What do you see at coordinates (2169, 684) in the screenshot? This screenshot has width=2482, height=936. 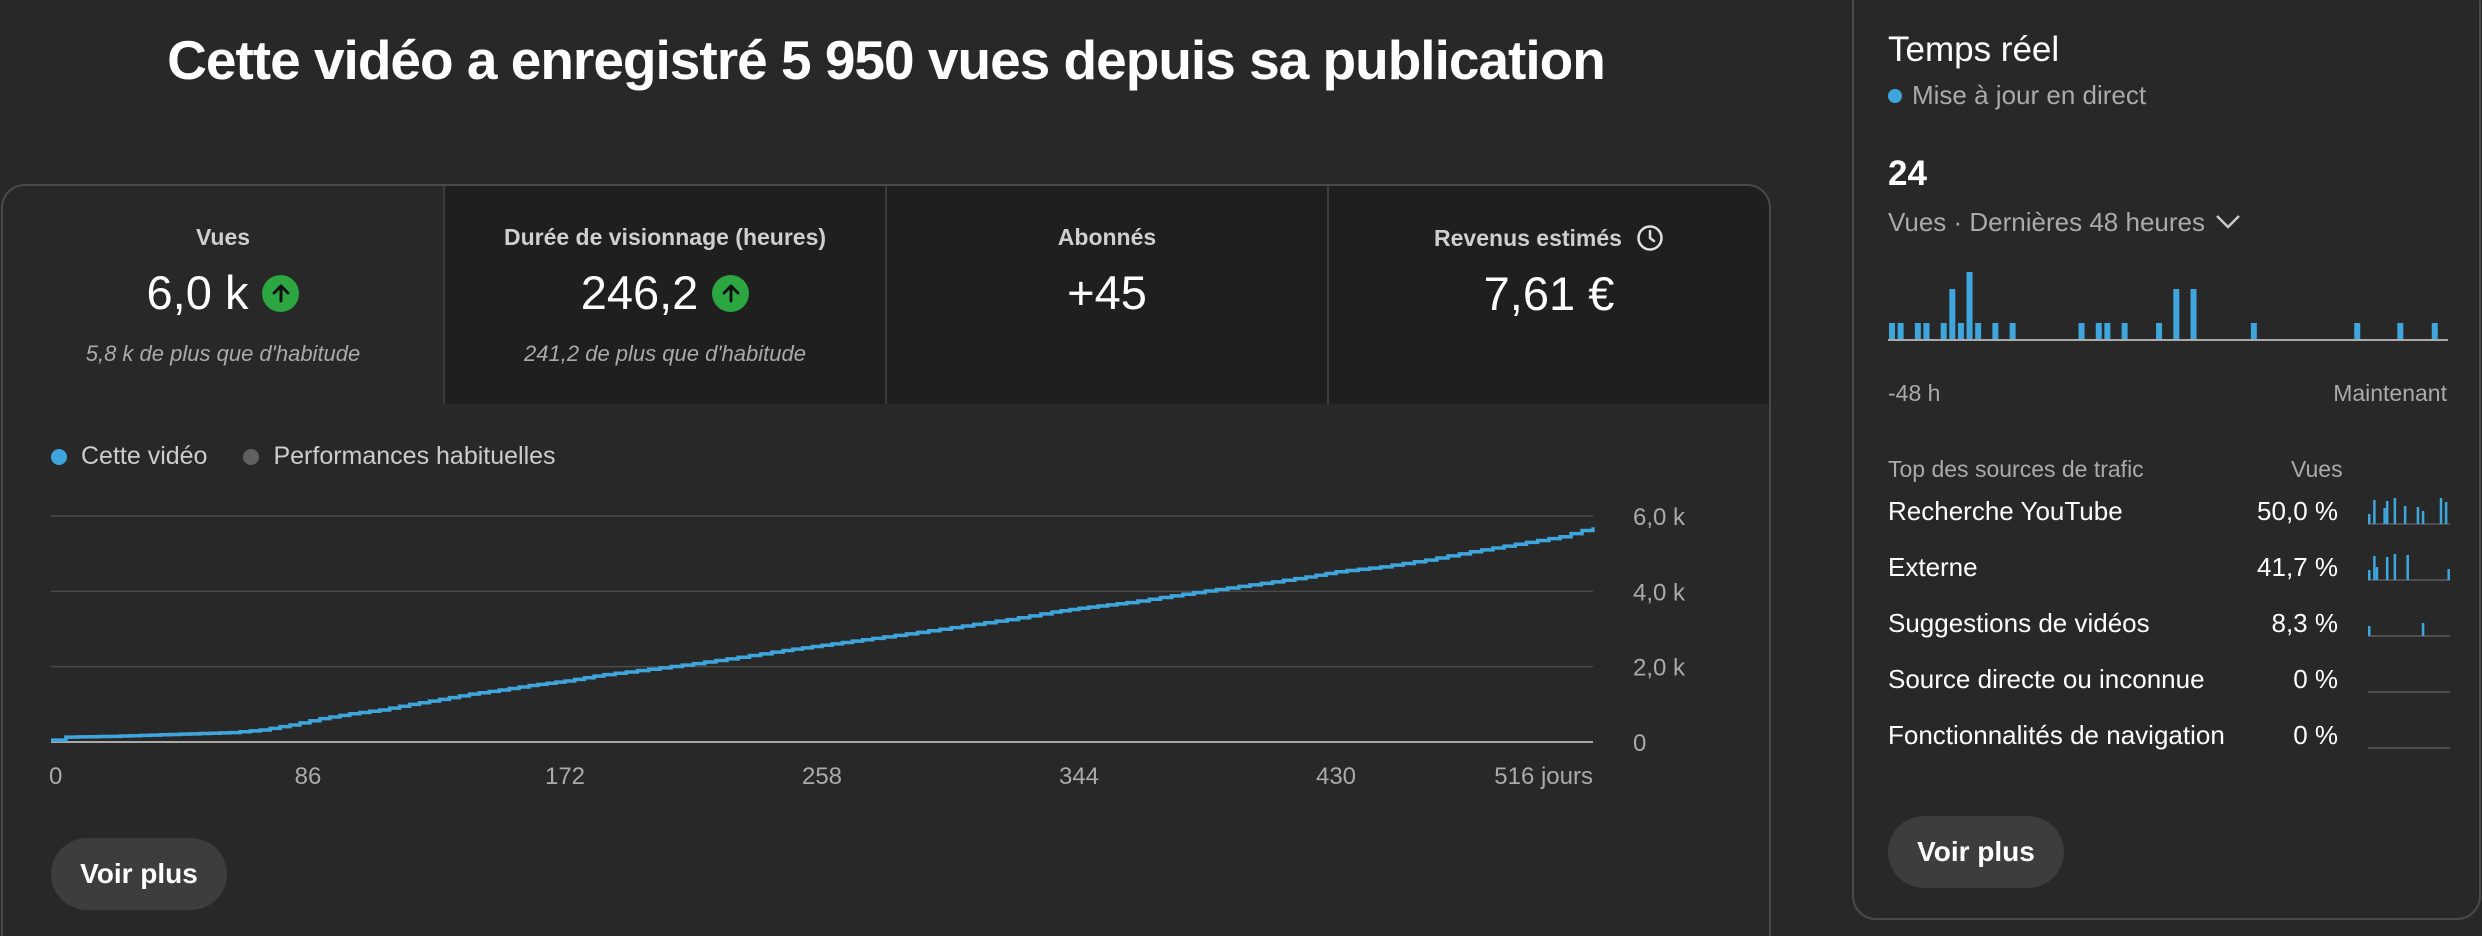 I see `traffic-source-row: Source directe ou inconnue 0 %` at bounding box center [2169, 684].